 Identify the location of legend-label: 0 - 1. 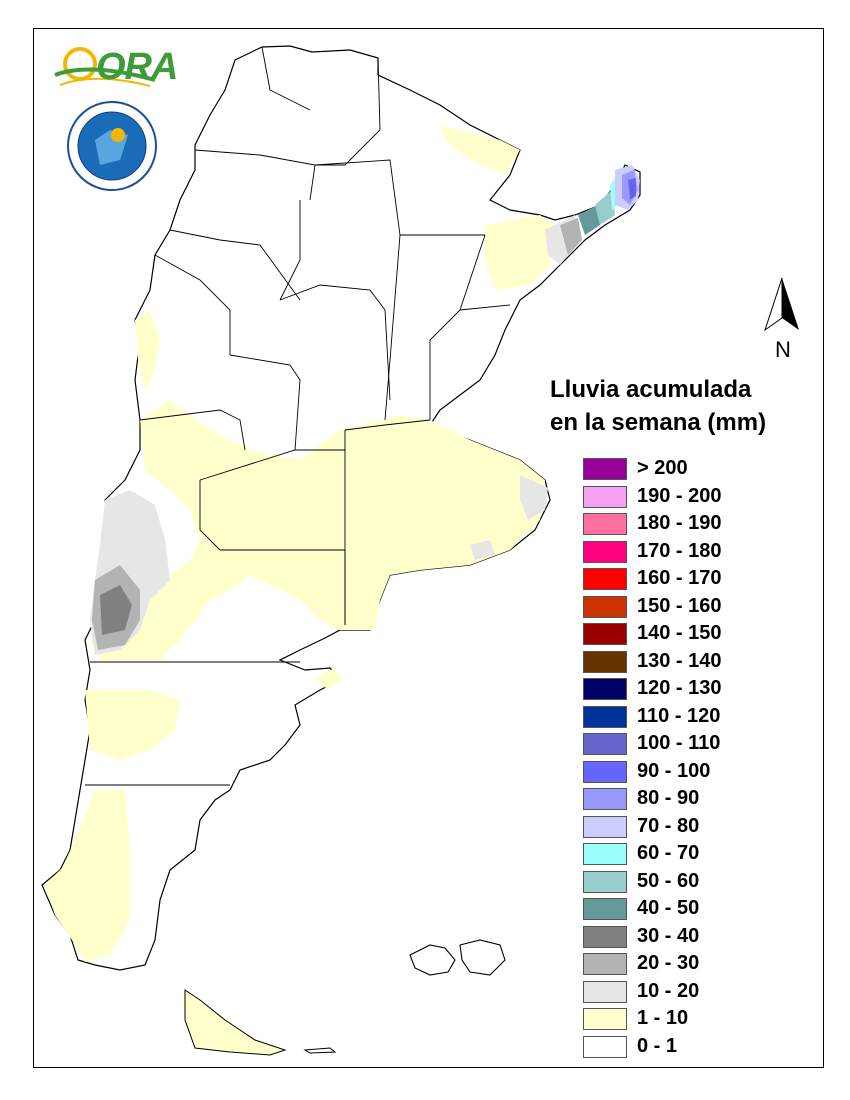
(657, 1045).